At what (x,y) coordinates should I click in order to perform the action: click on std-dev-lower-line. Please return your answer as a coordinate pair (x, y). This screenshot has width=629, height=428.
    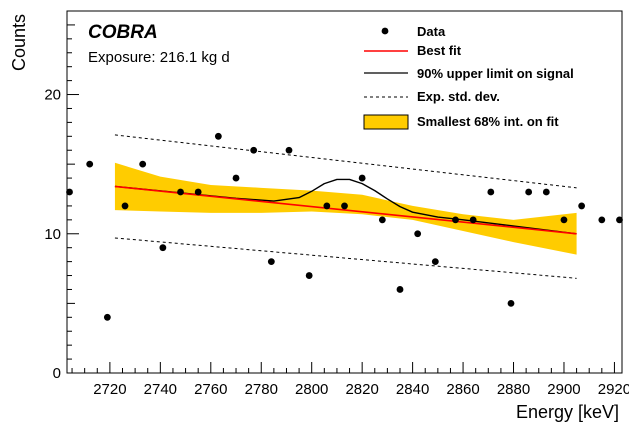
    Looking at the image, I should click on (345, 258).